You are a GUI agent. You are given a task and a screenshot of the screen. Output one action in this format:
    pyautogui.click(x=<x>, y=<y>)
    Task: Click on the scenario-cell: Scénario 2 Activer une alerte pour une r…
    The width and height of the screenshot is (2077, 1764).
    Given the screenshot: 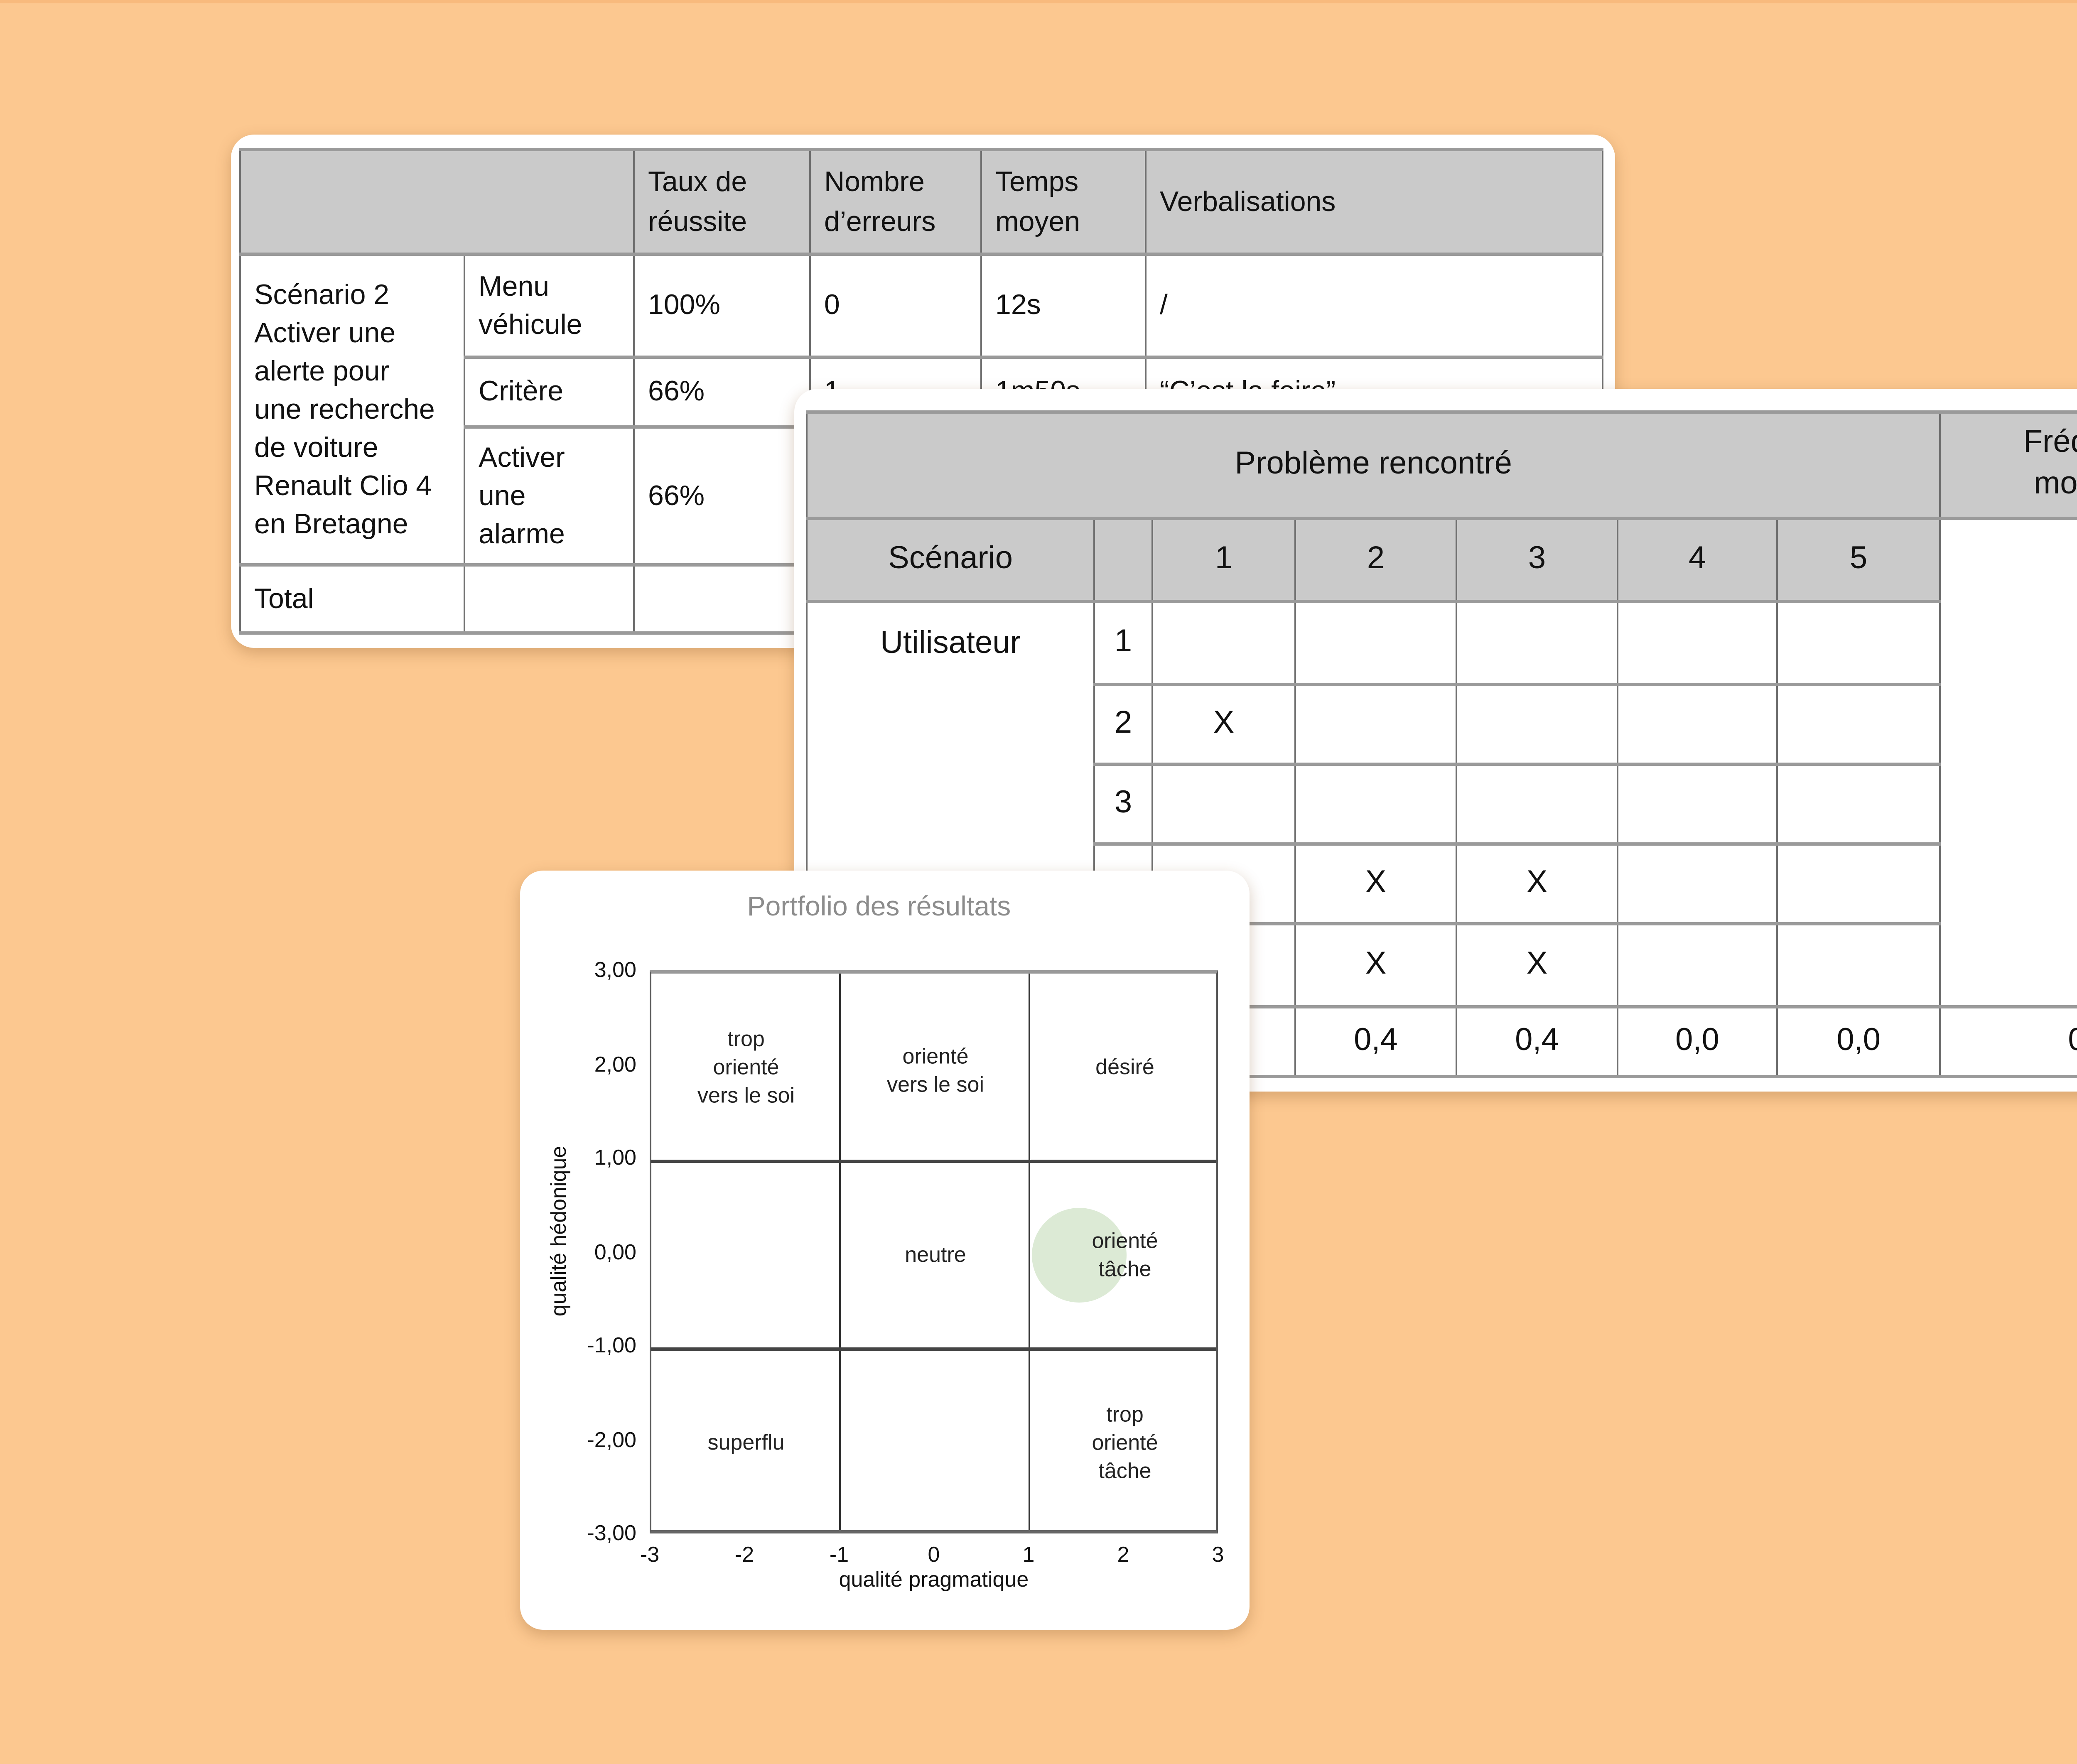 What is the action you would take?
    pyautogui.click(x=352, y=410)
    